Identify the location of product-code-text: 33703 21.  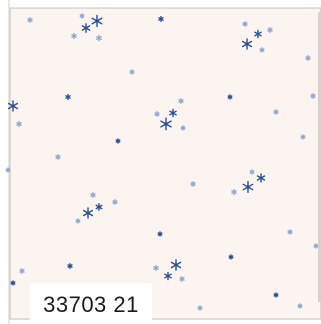
(91, 304).